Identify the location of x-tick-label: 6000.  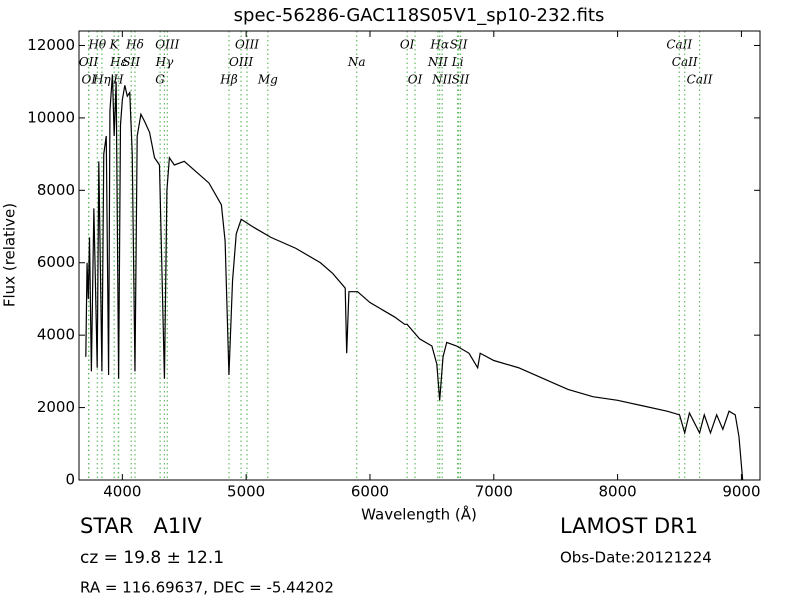
(370, 492).